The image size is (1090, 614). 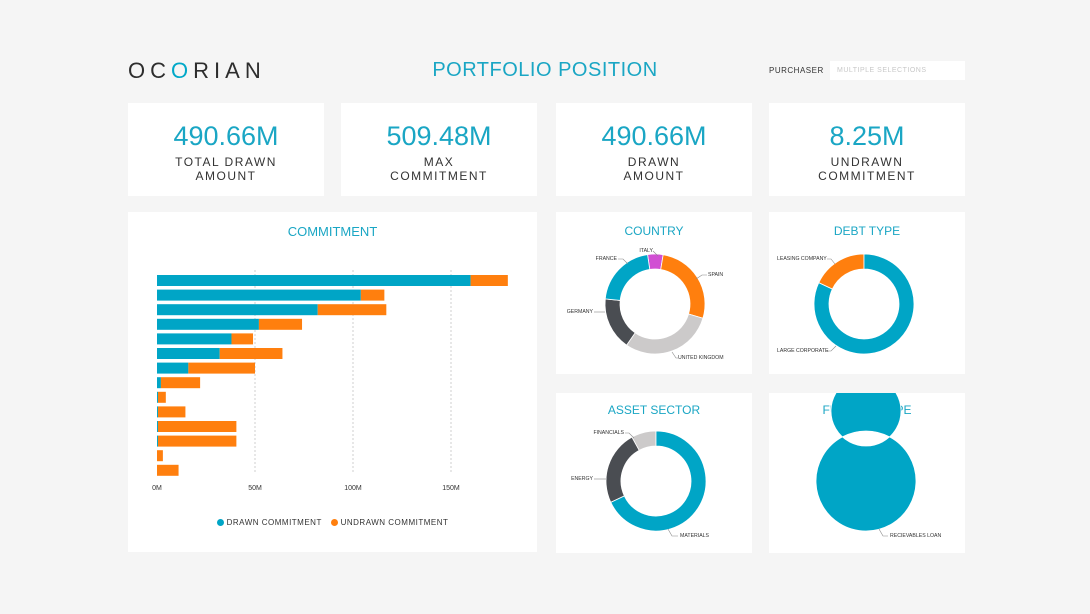 I want to click on chart-legend: DRAWN COMMITMENT UNDRAWN COMMITMENT, so click(x=332, y=522).